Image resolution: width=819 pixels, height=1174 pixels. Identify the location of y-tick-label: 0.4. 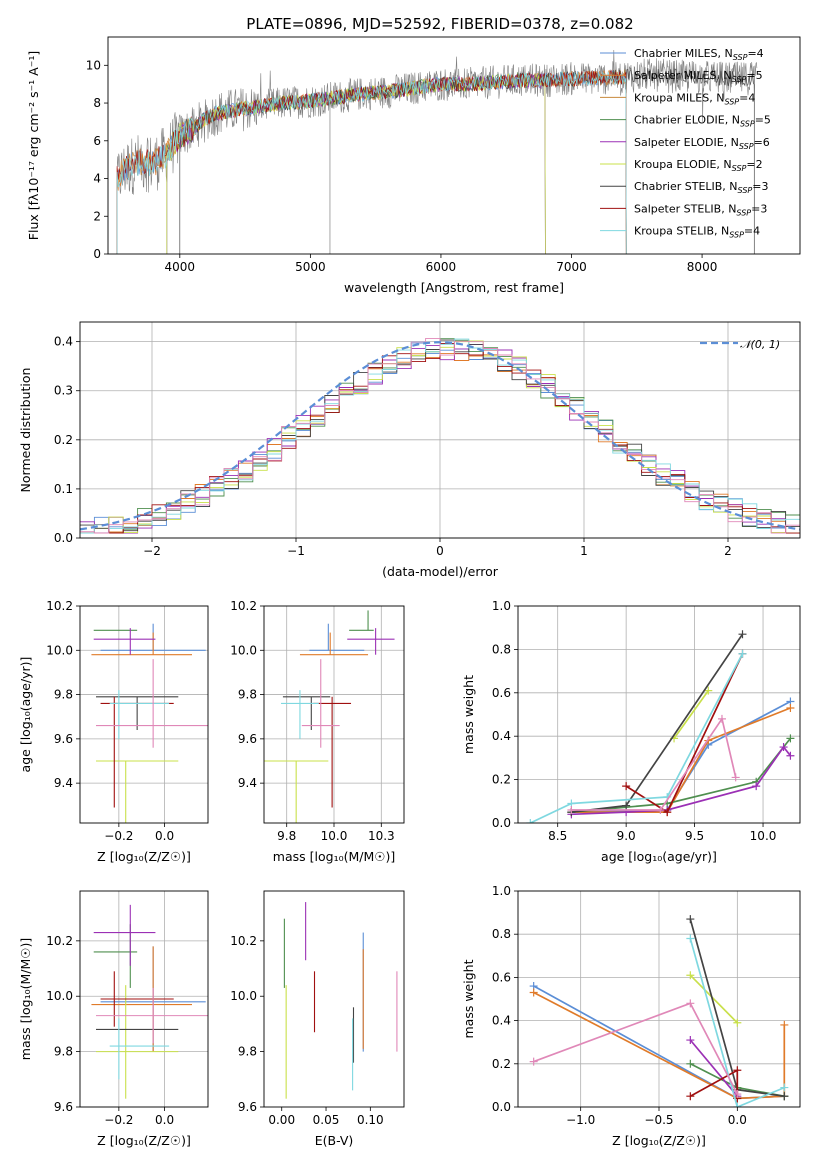
(501, 1021).